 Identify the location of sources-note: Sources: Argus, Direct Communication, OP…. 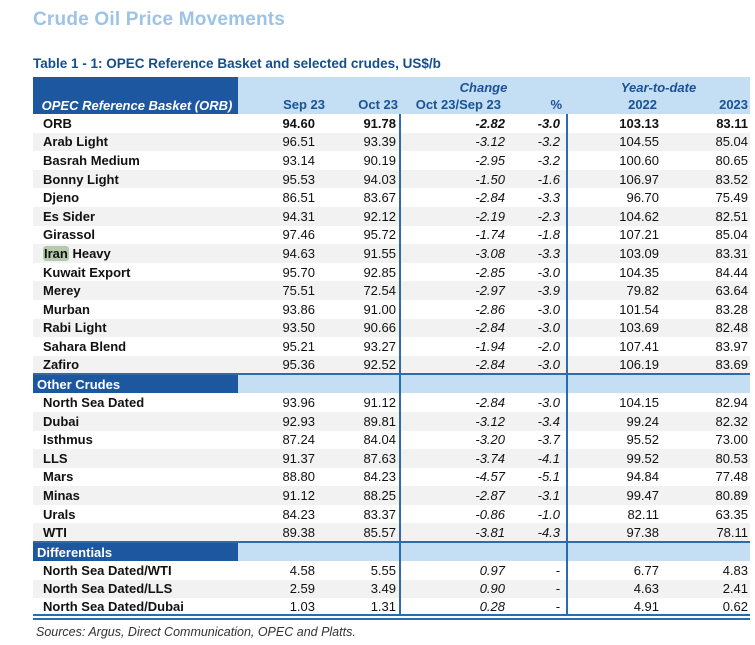
(196, 631).